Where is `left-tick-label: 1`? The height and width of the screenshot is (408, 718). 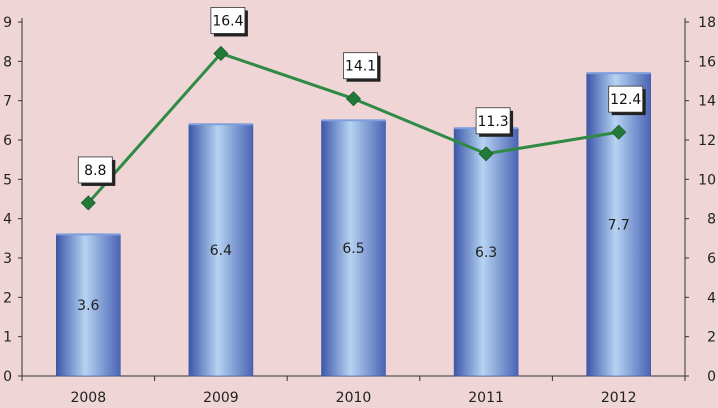
left-tick-label: 1 is located at coordinates (7, 338).